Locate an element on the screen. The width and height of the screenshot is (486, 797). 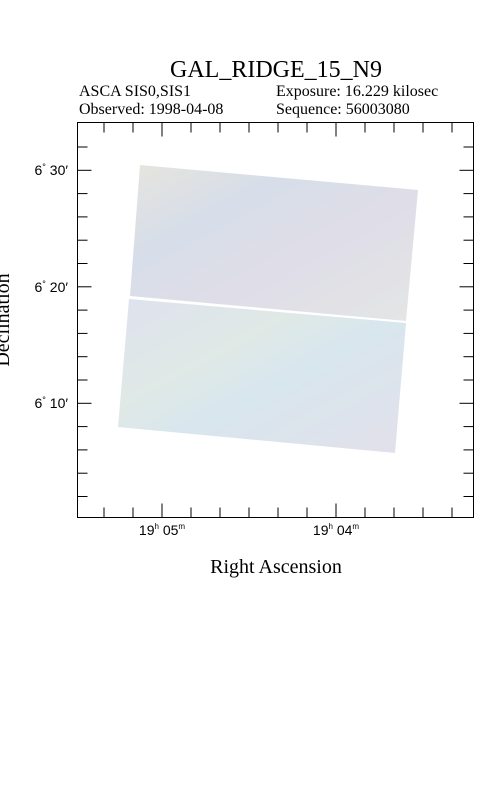
tick-number: 20′ is located at coordinates (57, 287).